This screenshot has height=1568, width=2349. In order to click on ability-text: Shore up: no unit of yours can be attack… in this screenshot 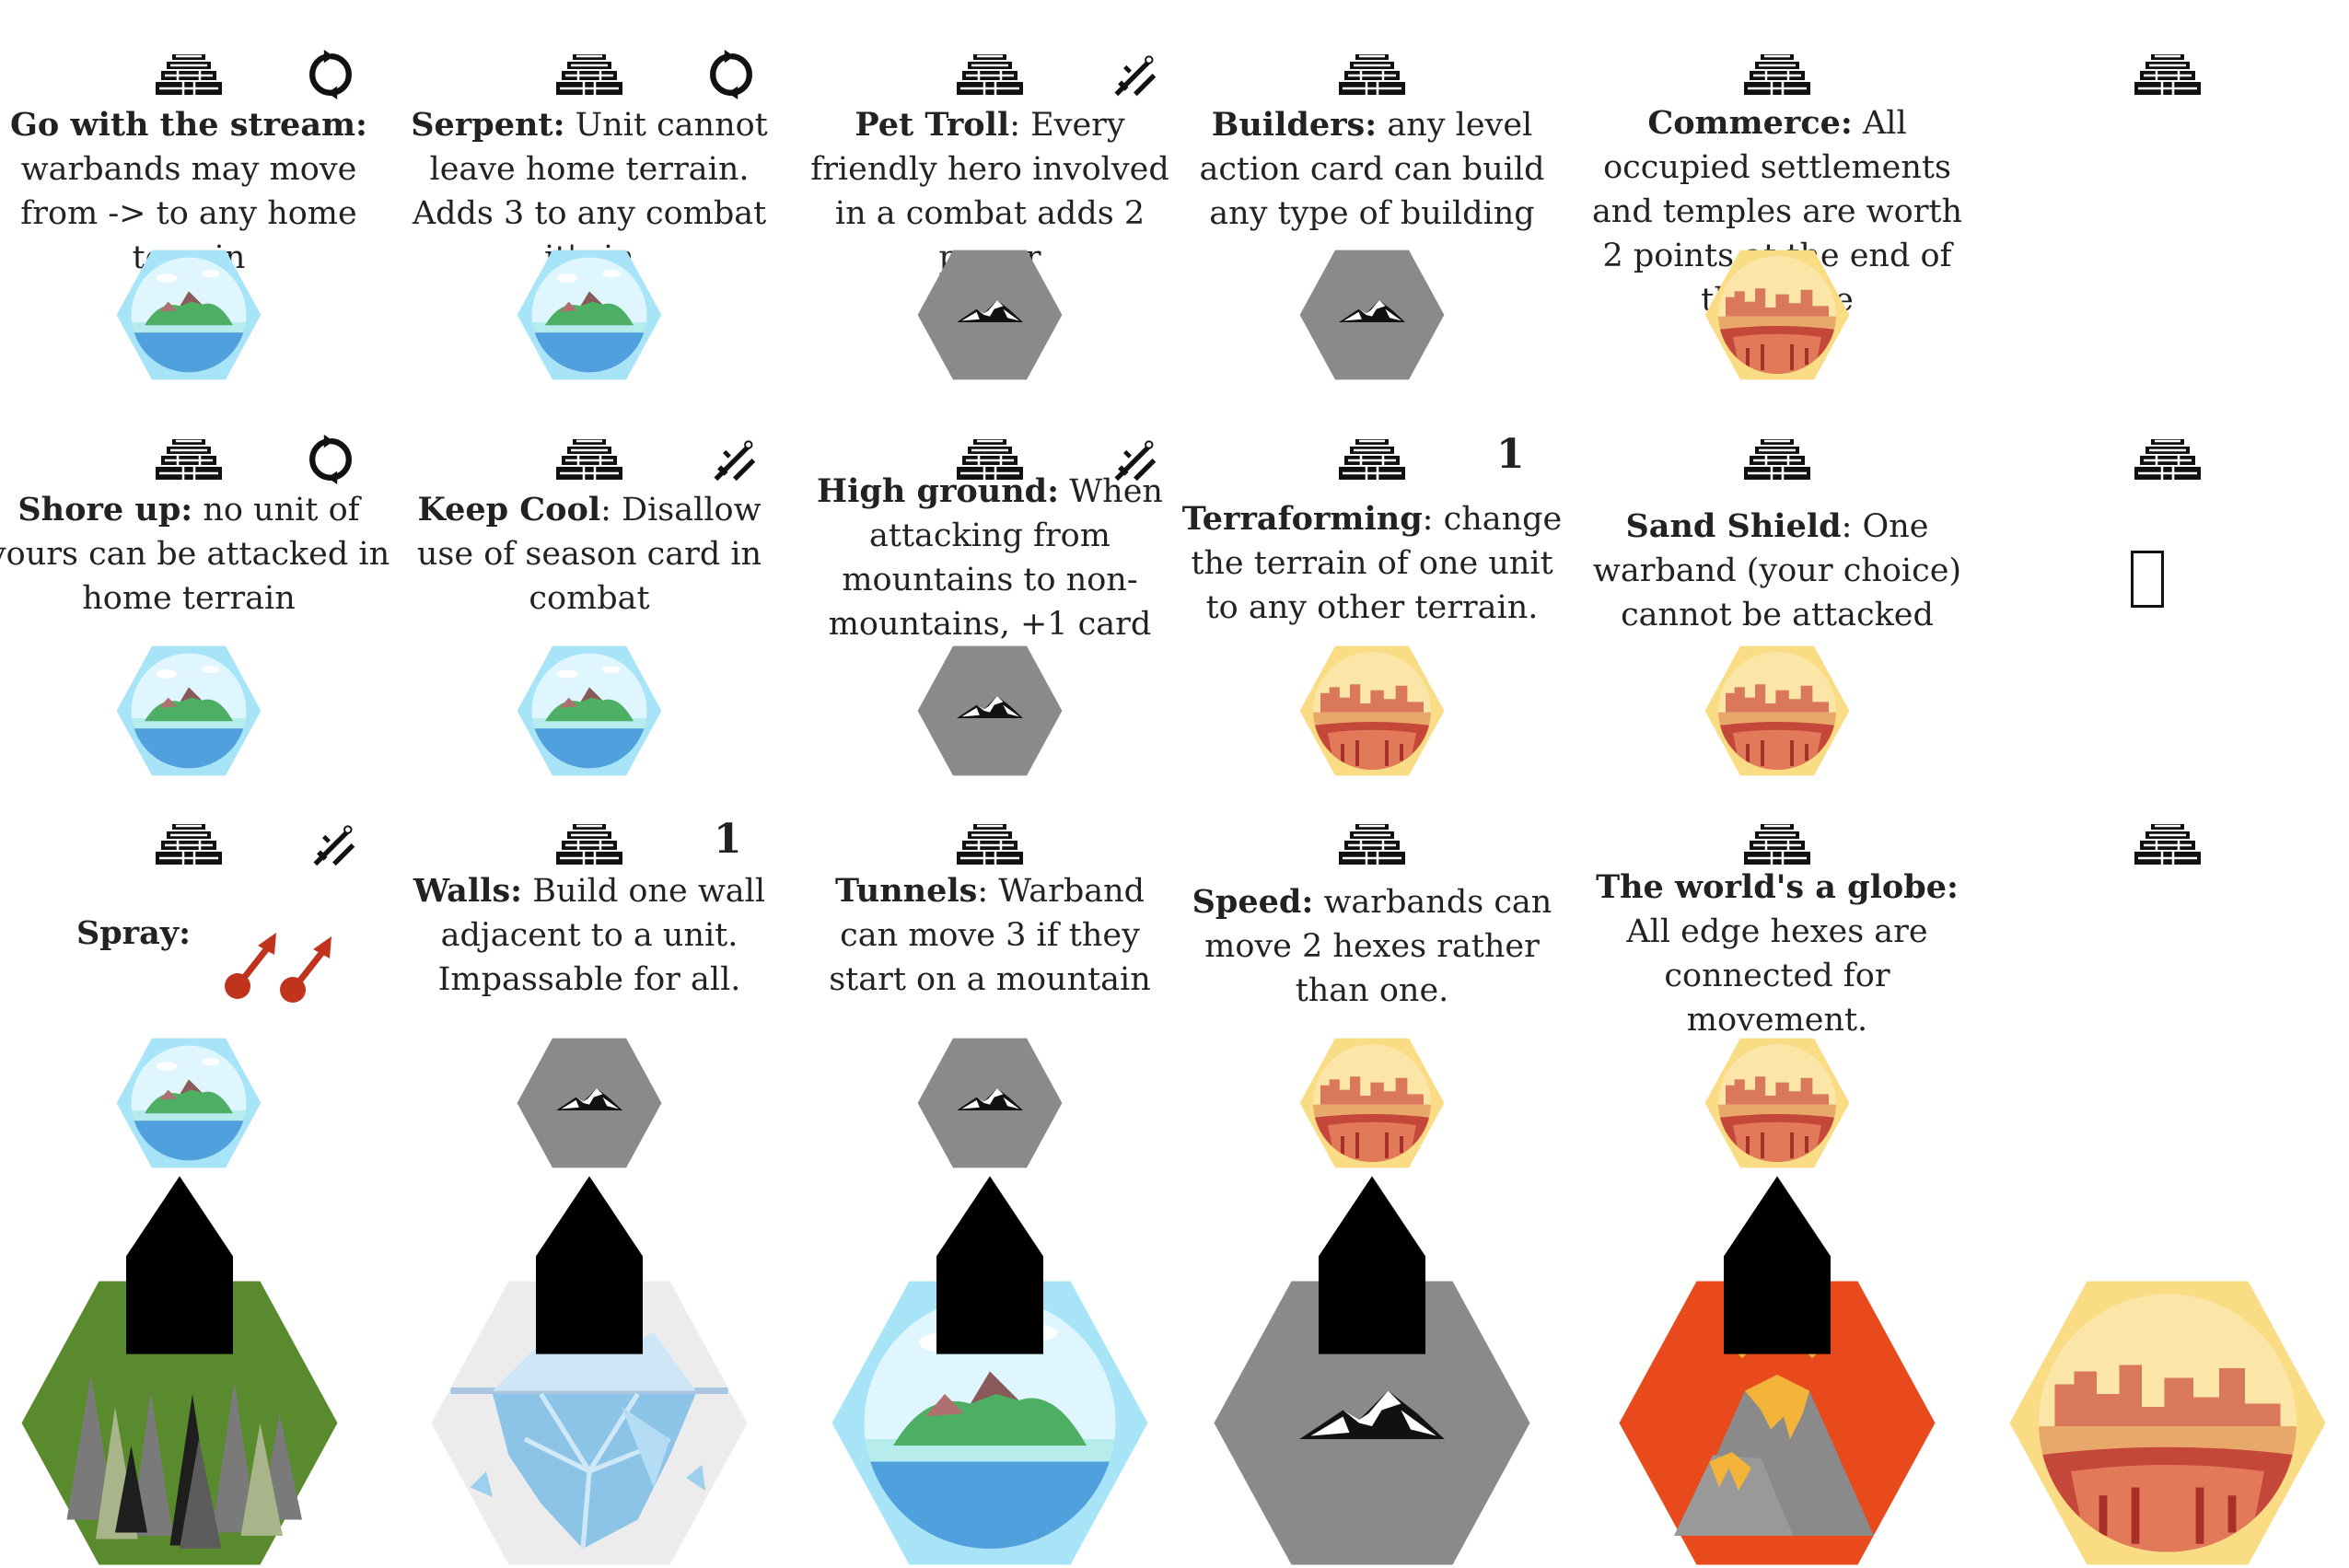, I will do `click(195, 554)`.